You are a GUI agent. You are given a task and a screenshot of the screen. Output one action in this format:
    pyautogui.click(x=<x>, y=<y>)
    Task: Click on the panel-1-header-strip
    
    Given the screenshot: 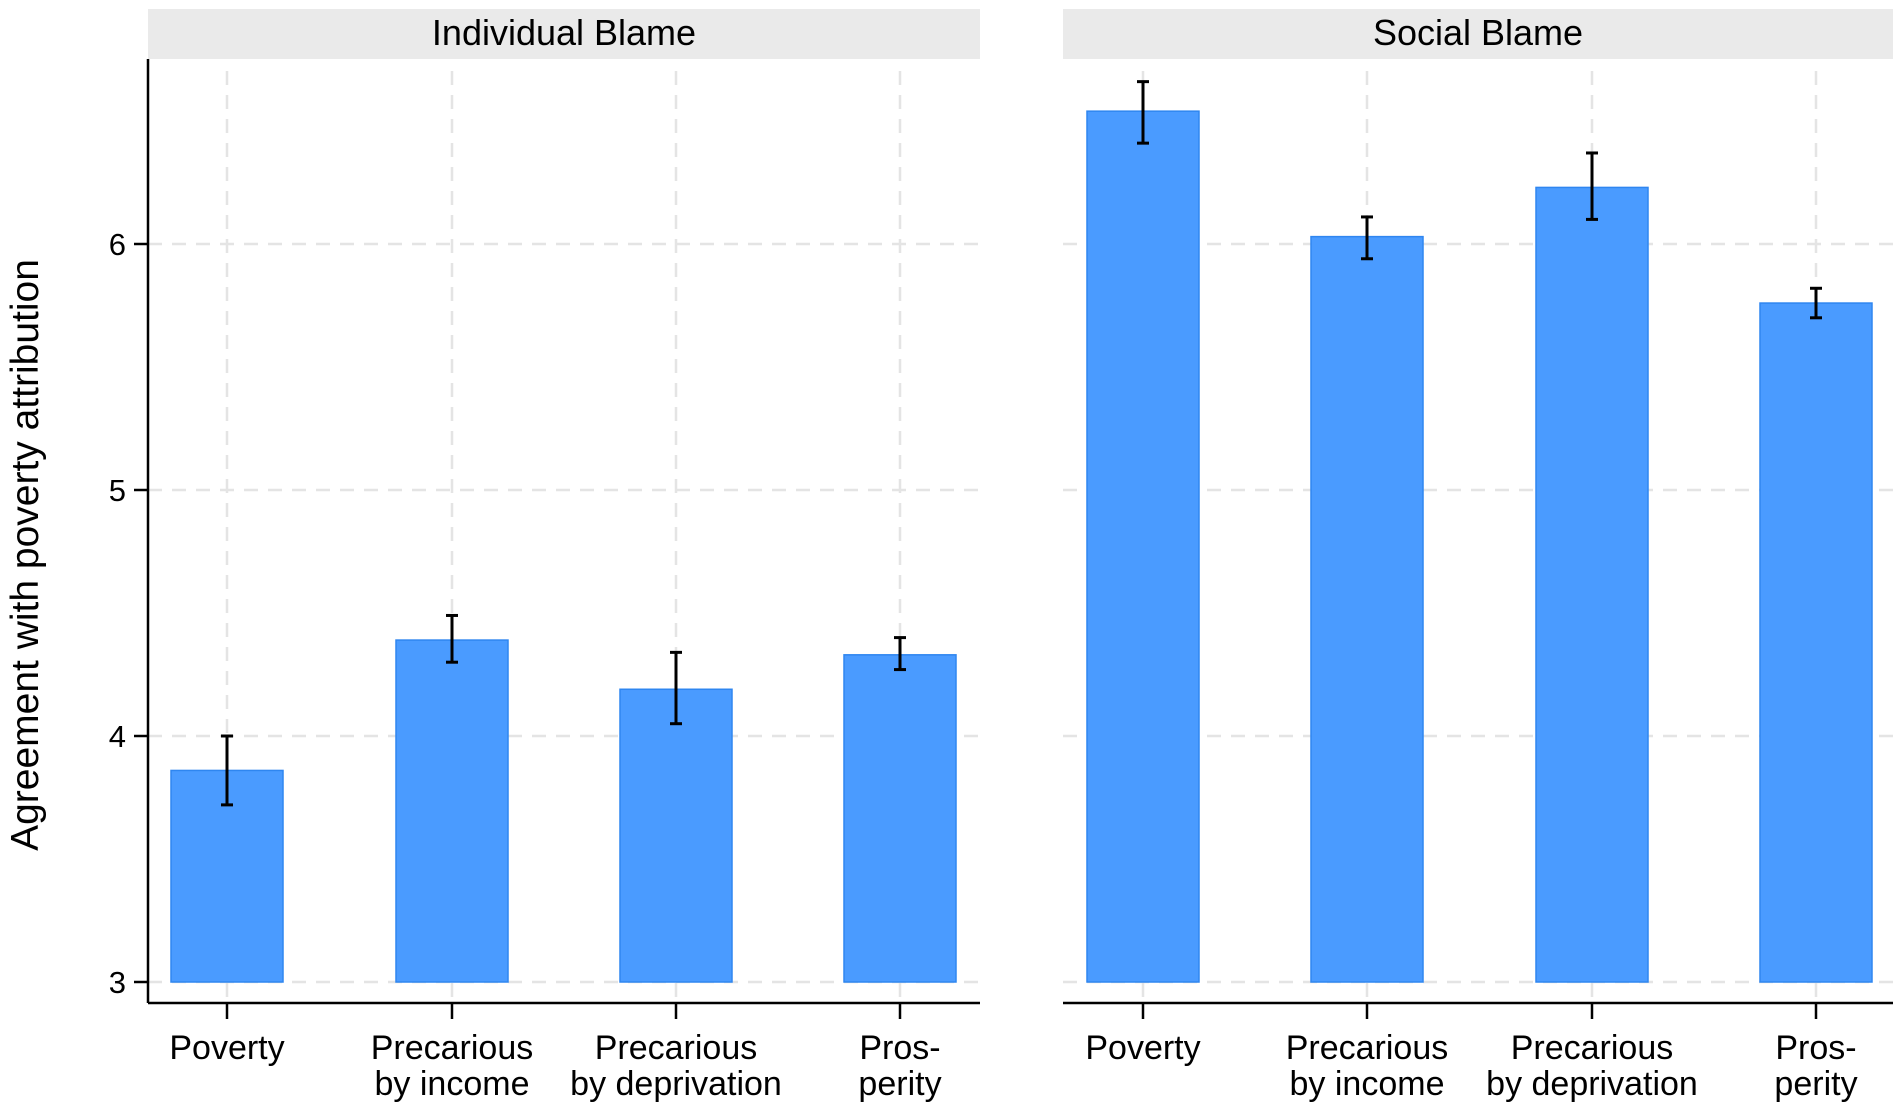 What is the action you would take?
    pyautogui.click(x=564, y=34)
    